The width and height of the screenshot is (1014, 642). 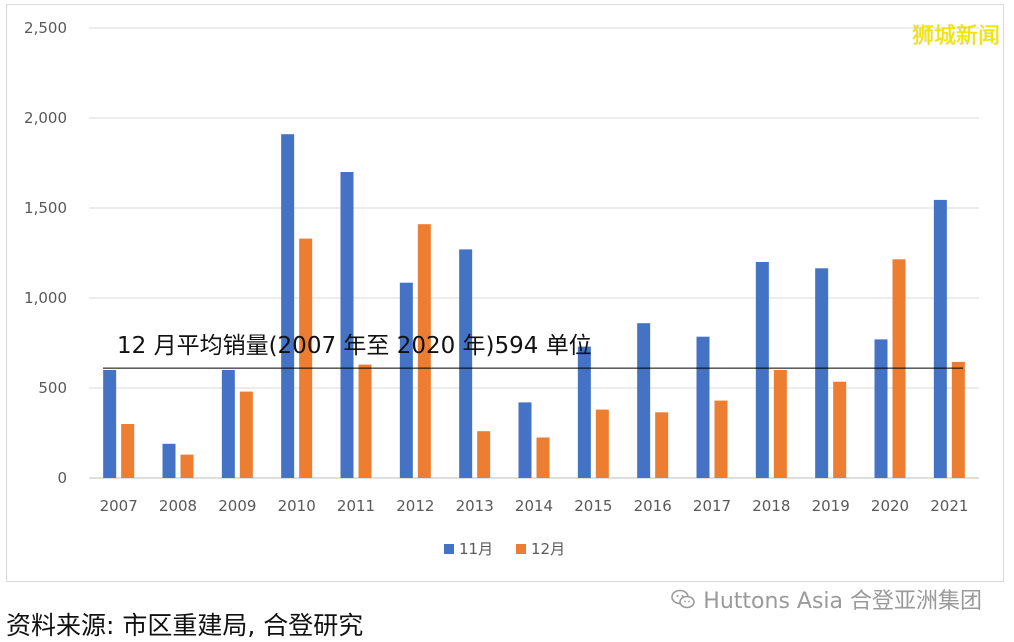 I want to click on brand-logo: Huttons Asia 合登亚洲集团, so click(x=826, y=599).